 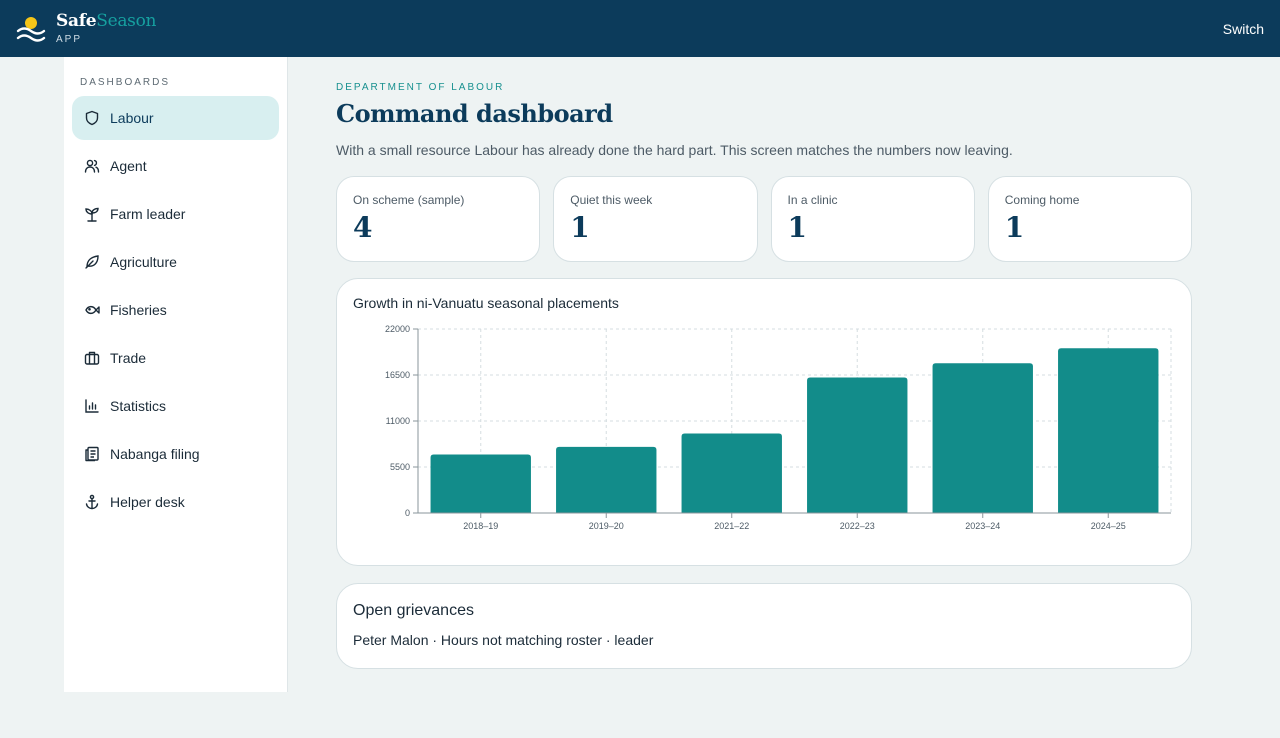 What do you see at coordinates (138, 310) in the screenshot?
I see `sidebar-item-label: Fisheries` at bounding box center [138, 310].